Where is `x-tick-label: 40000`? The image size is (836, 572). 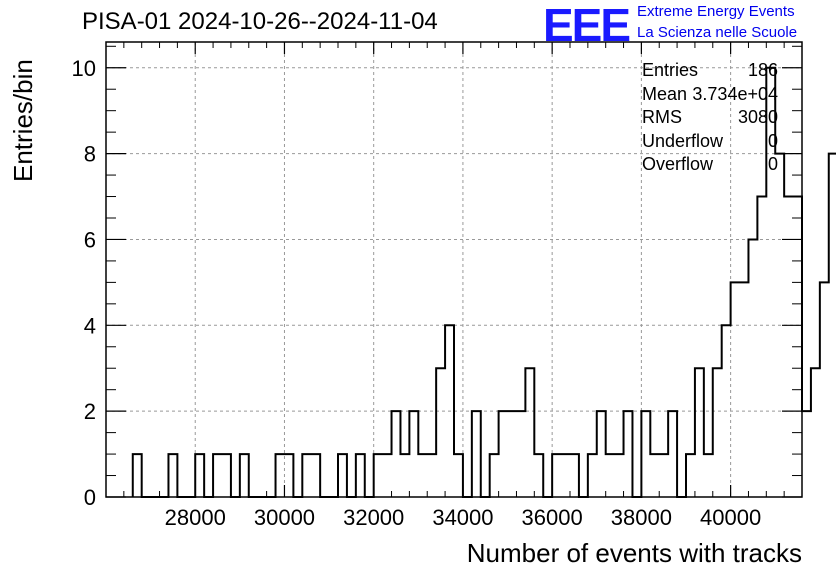
x-tick-label: 40000 is located at coordinates (730, 517).